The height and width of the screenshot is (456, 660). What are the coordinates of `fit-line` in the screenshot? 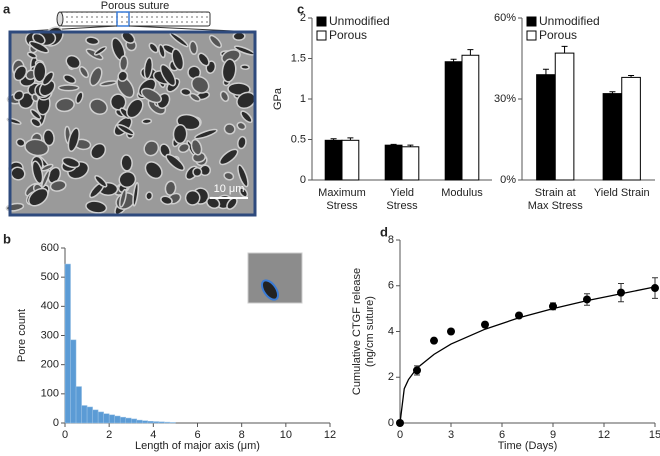 It's located at (527, 355).